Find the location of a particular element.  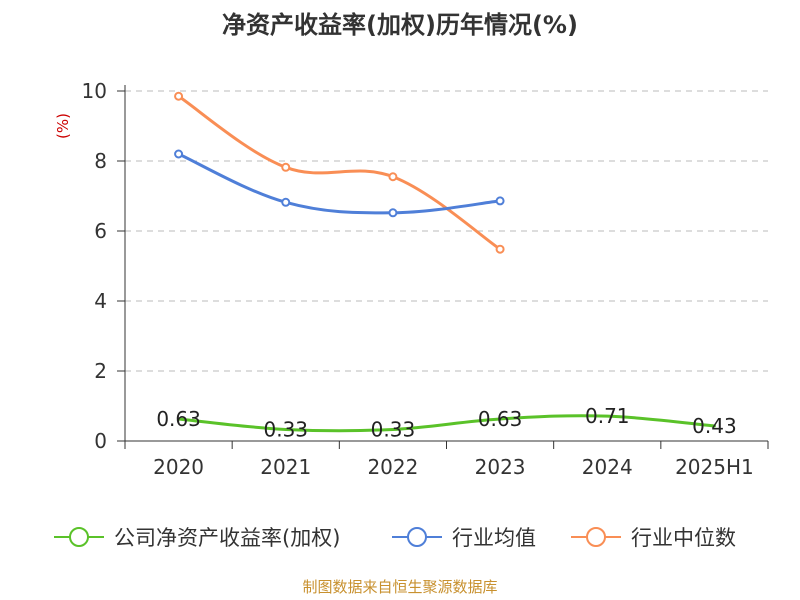

legend-label: 公司净资产收益率(加权) is located at coordinates (227, 538).